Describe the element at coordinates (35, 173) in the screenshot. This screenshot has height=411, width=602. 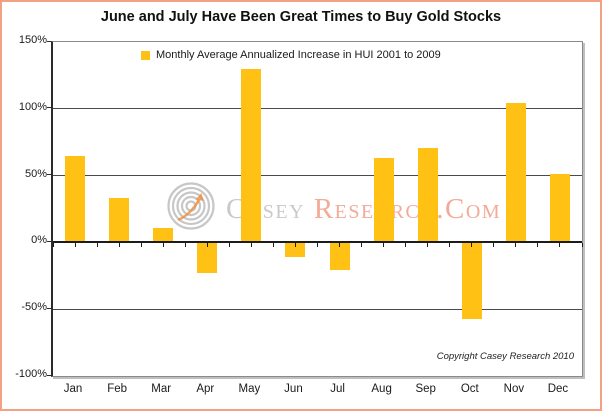
I see `y-tick-label: 50%` at that location.